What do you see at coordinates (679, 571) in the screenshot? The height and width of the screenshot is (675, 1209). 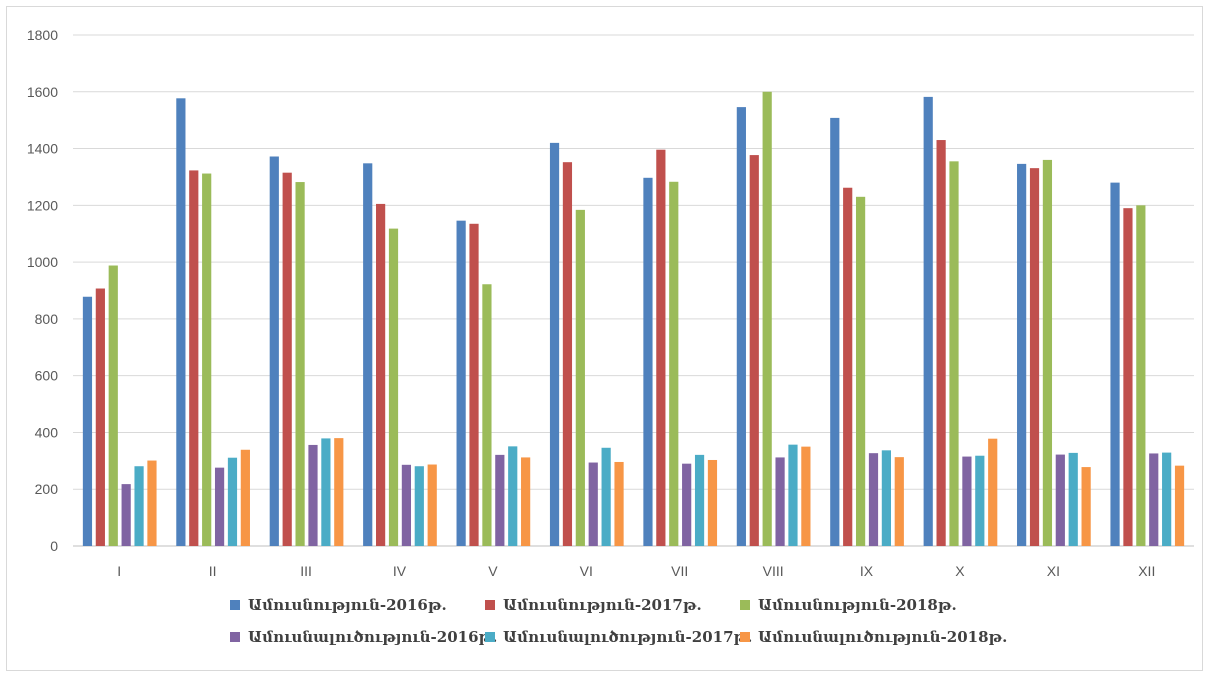 I see `x-tick-label: VII` at bounding box center [679, 571].